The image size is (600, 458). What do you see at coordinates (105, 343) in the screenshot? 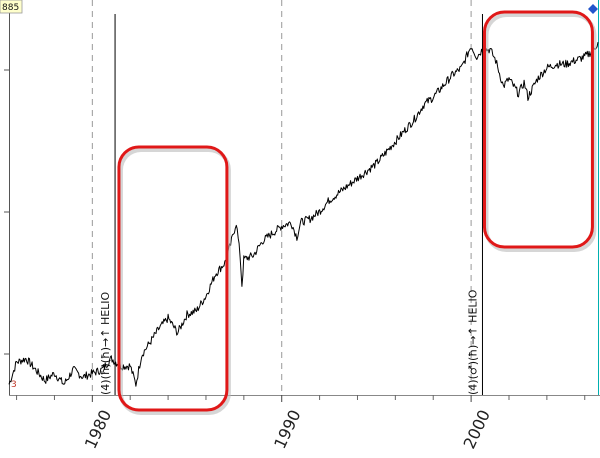
I see `event-label: (4)(ħ)(ħ)→↑ HELIO` at bounding box center [105, 343].